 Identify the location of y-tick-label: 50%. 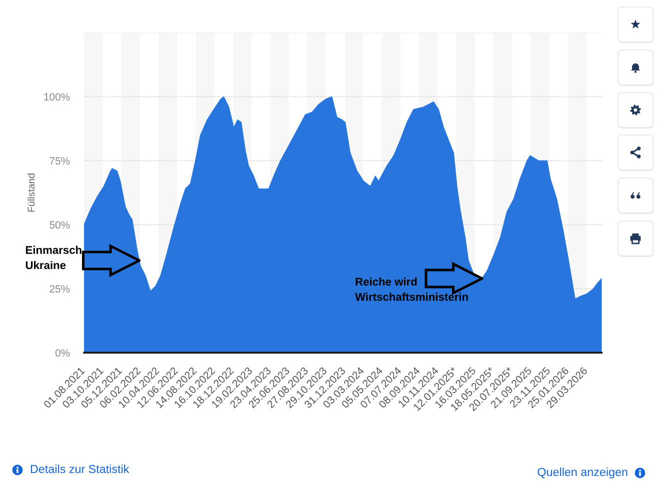
(60, 225).